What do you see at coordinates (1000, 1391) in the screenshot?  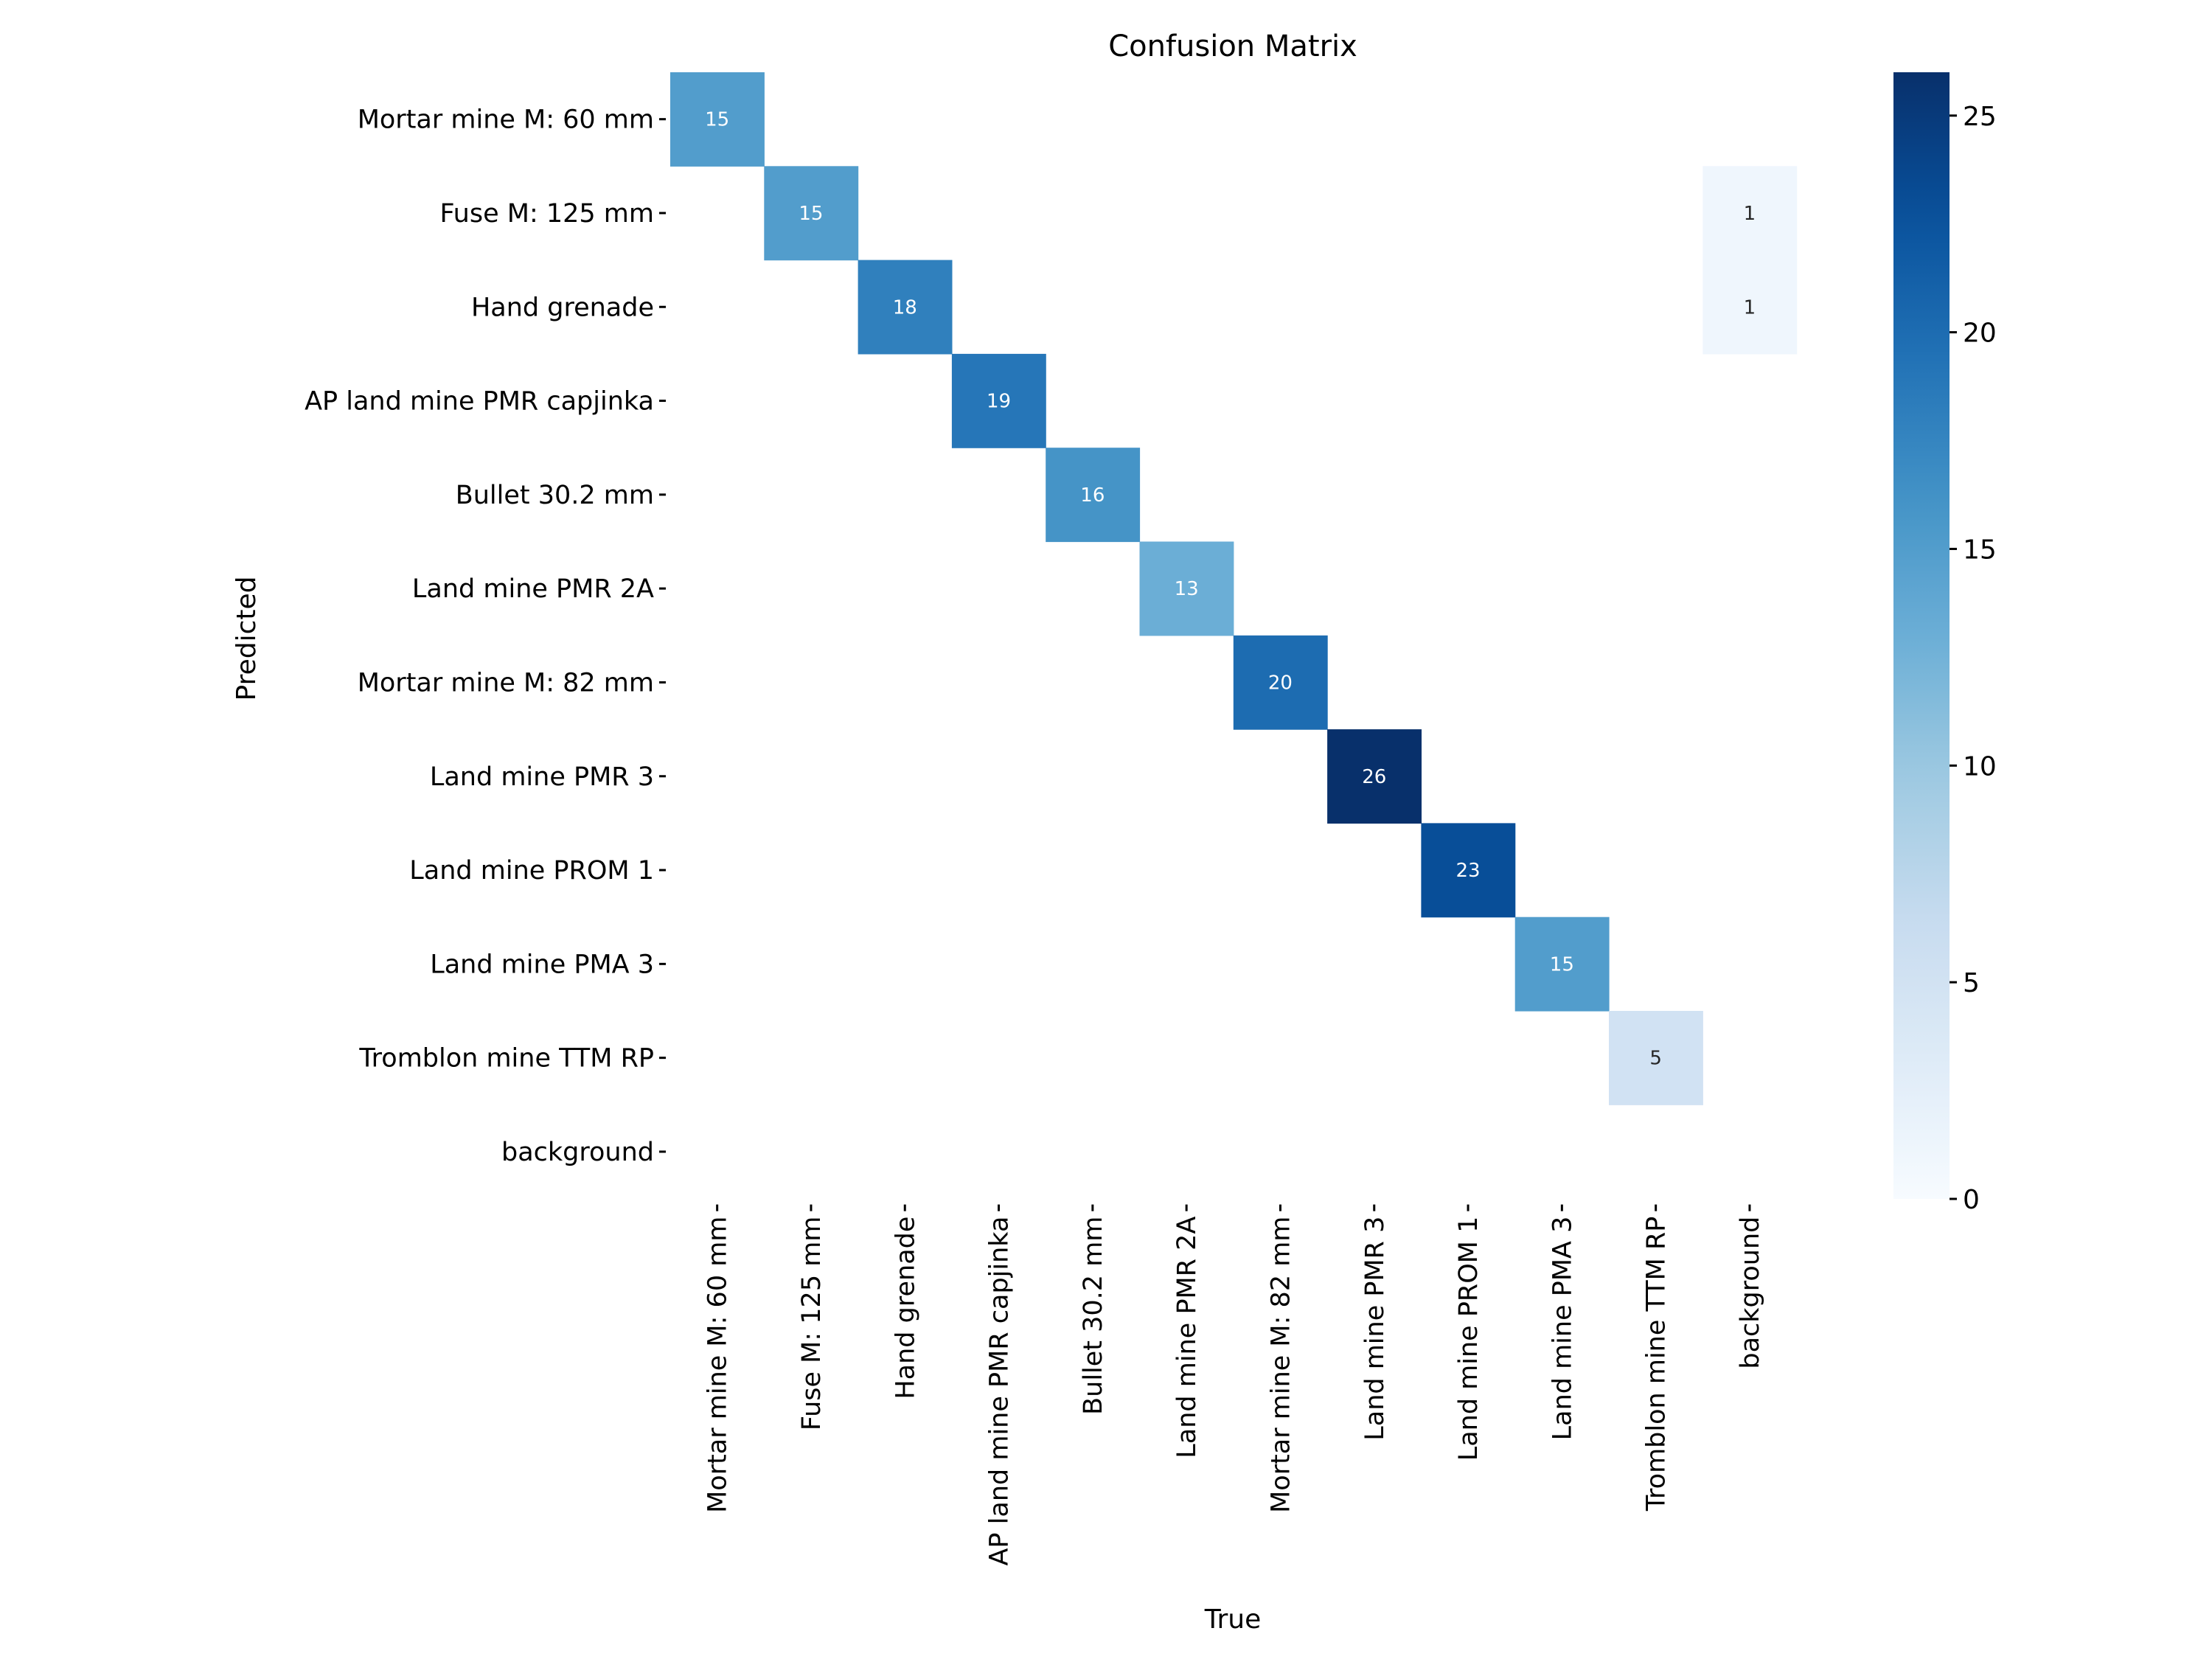 I see `x-tick-label: AP land mine PMR capjinka` at bounding box center [1000, 1391].